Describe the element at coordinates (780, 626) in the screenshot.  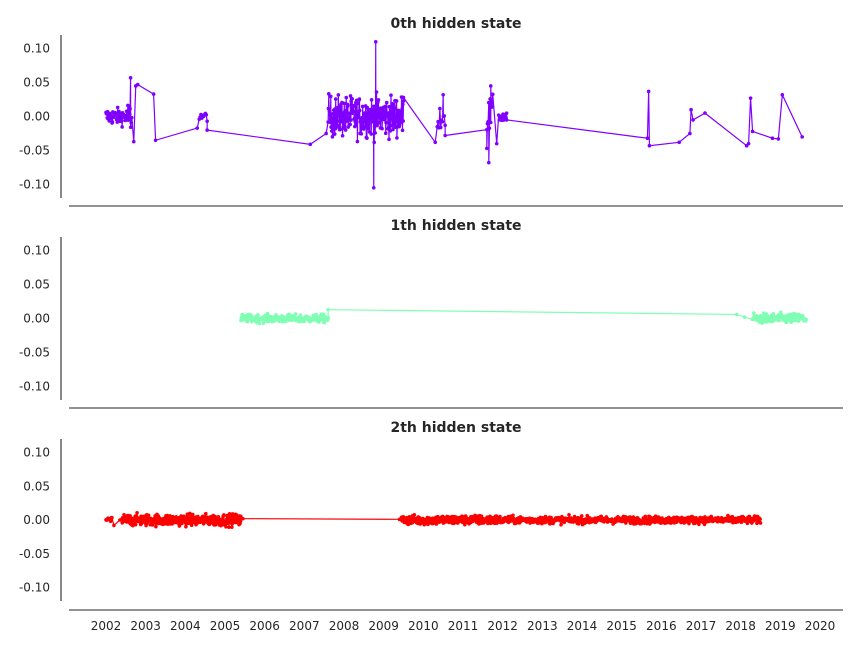
I see `x-tick-label: 2019` at that location.